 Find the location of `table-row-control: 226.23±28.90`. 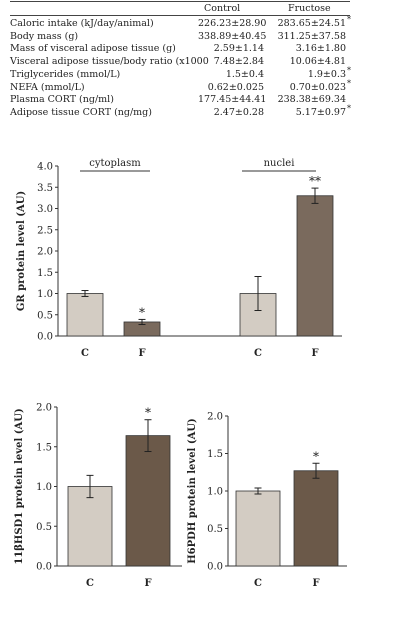

table-row-control: 226.23±28.90 is located at coordinates (232, 23).